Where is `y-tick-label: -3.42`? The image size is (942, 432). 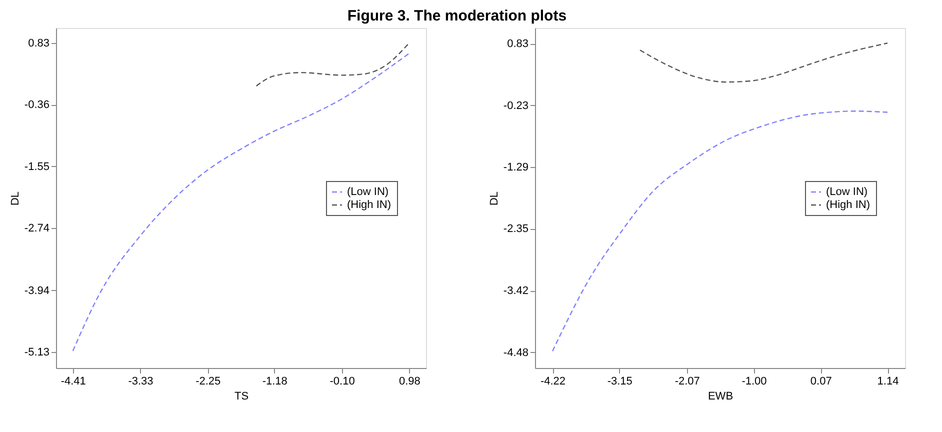
y-tick-label: -3.42 is located at coordinates (515, 291).